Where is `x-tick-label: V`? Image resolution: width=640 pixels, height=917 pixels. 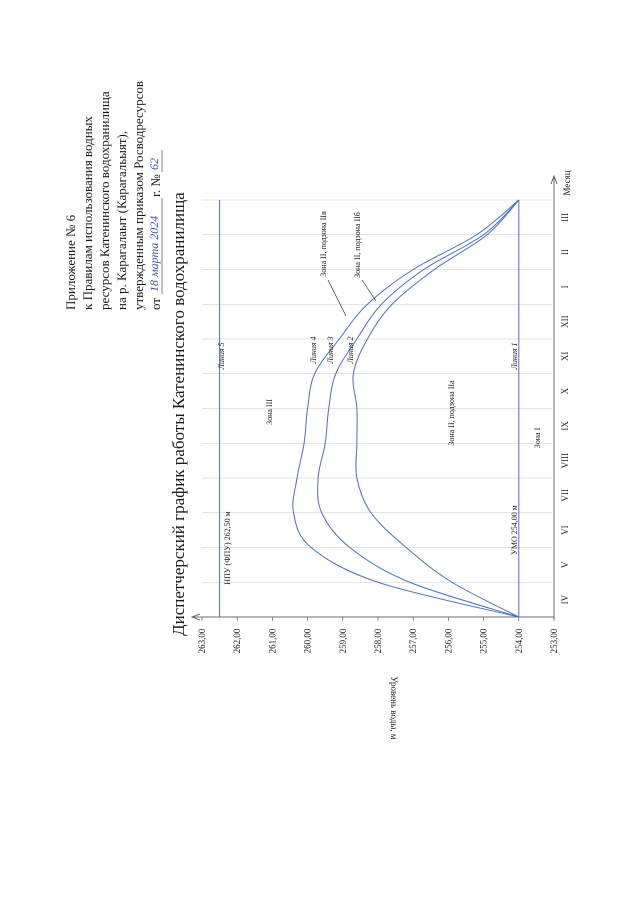
x-tick-label: V is located at coordinates (565, 564).